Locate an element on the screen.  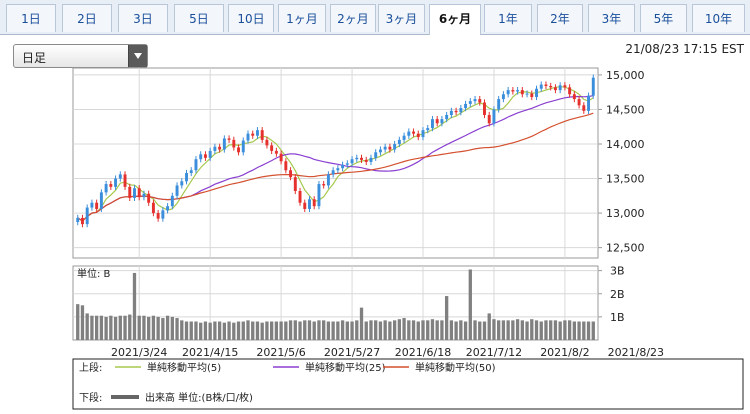
tab-period: 10年 is located at coordinates (718, 18).